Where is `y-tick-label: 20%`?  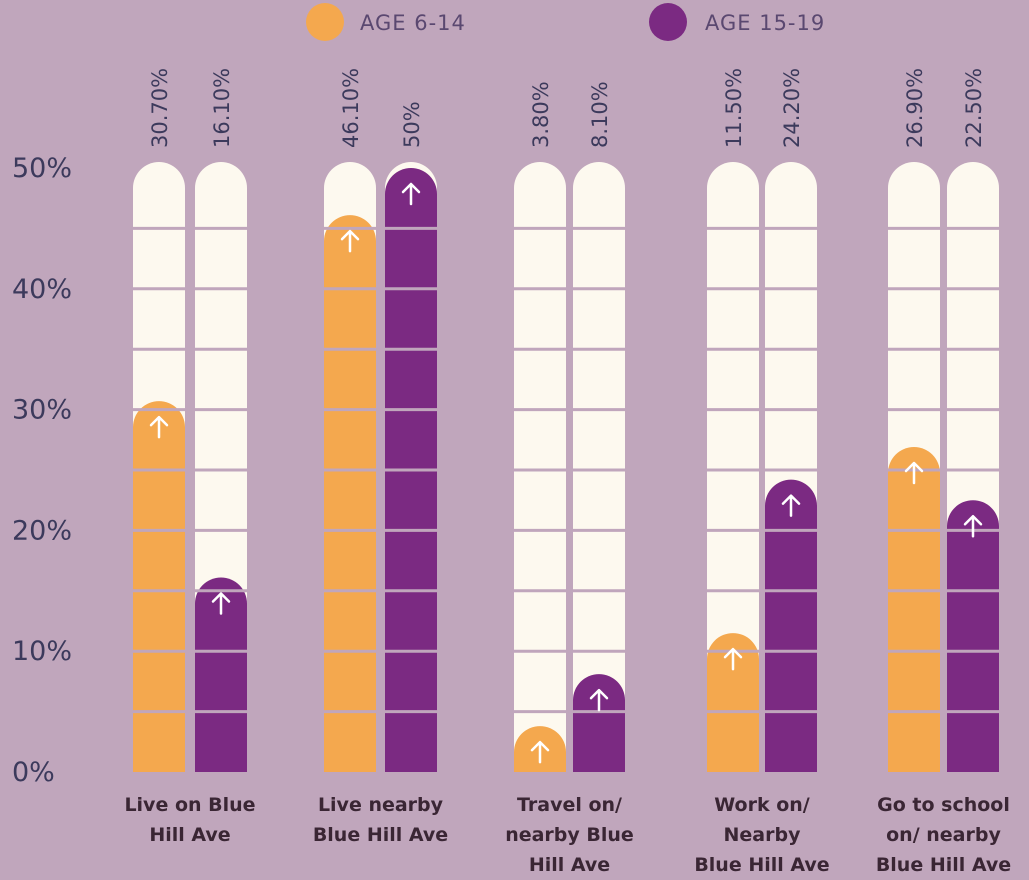 y-tick-label: 20% is located at coordinates (42, 530).